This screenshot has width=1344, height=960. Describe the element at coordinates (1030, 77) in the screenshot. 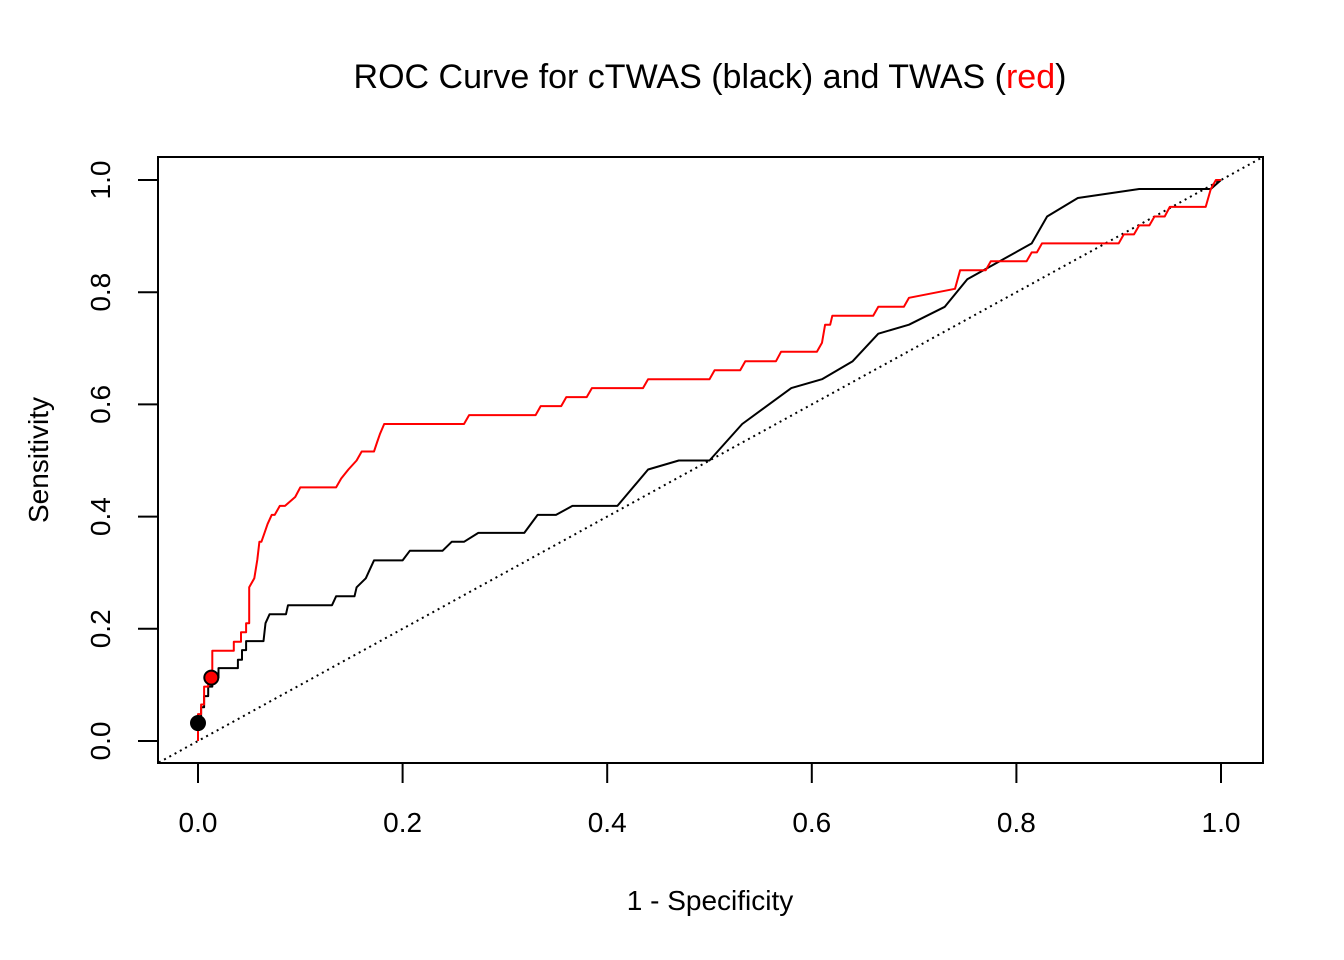

I see `chart-title-highlight: red` at that location.